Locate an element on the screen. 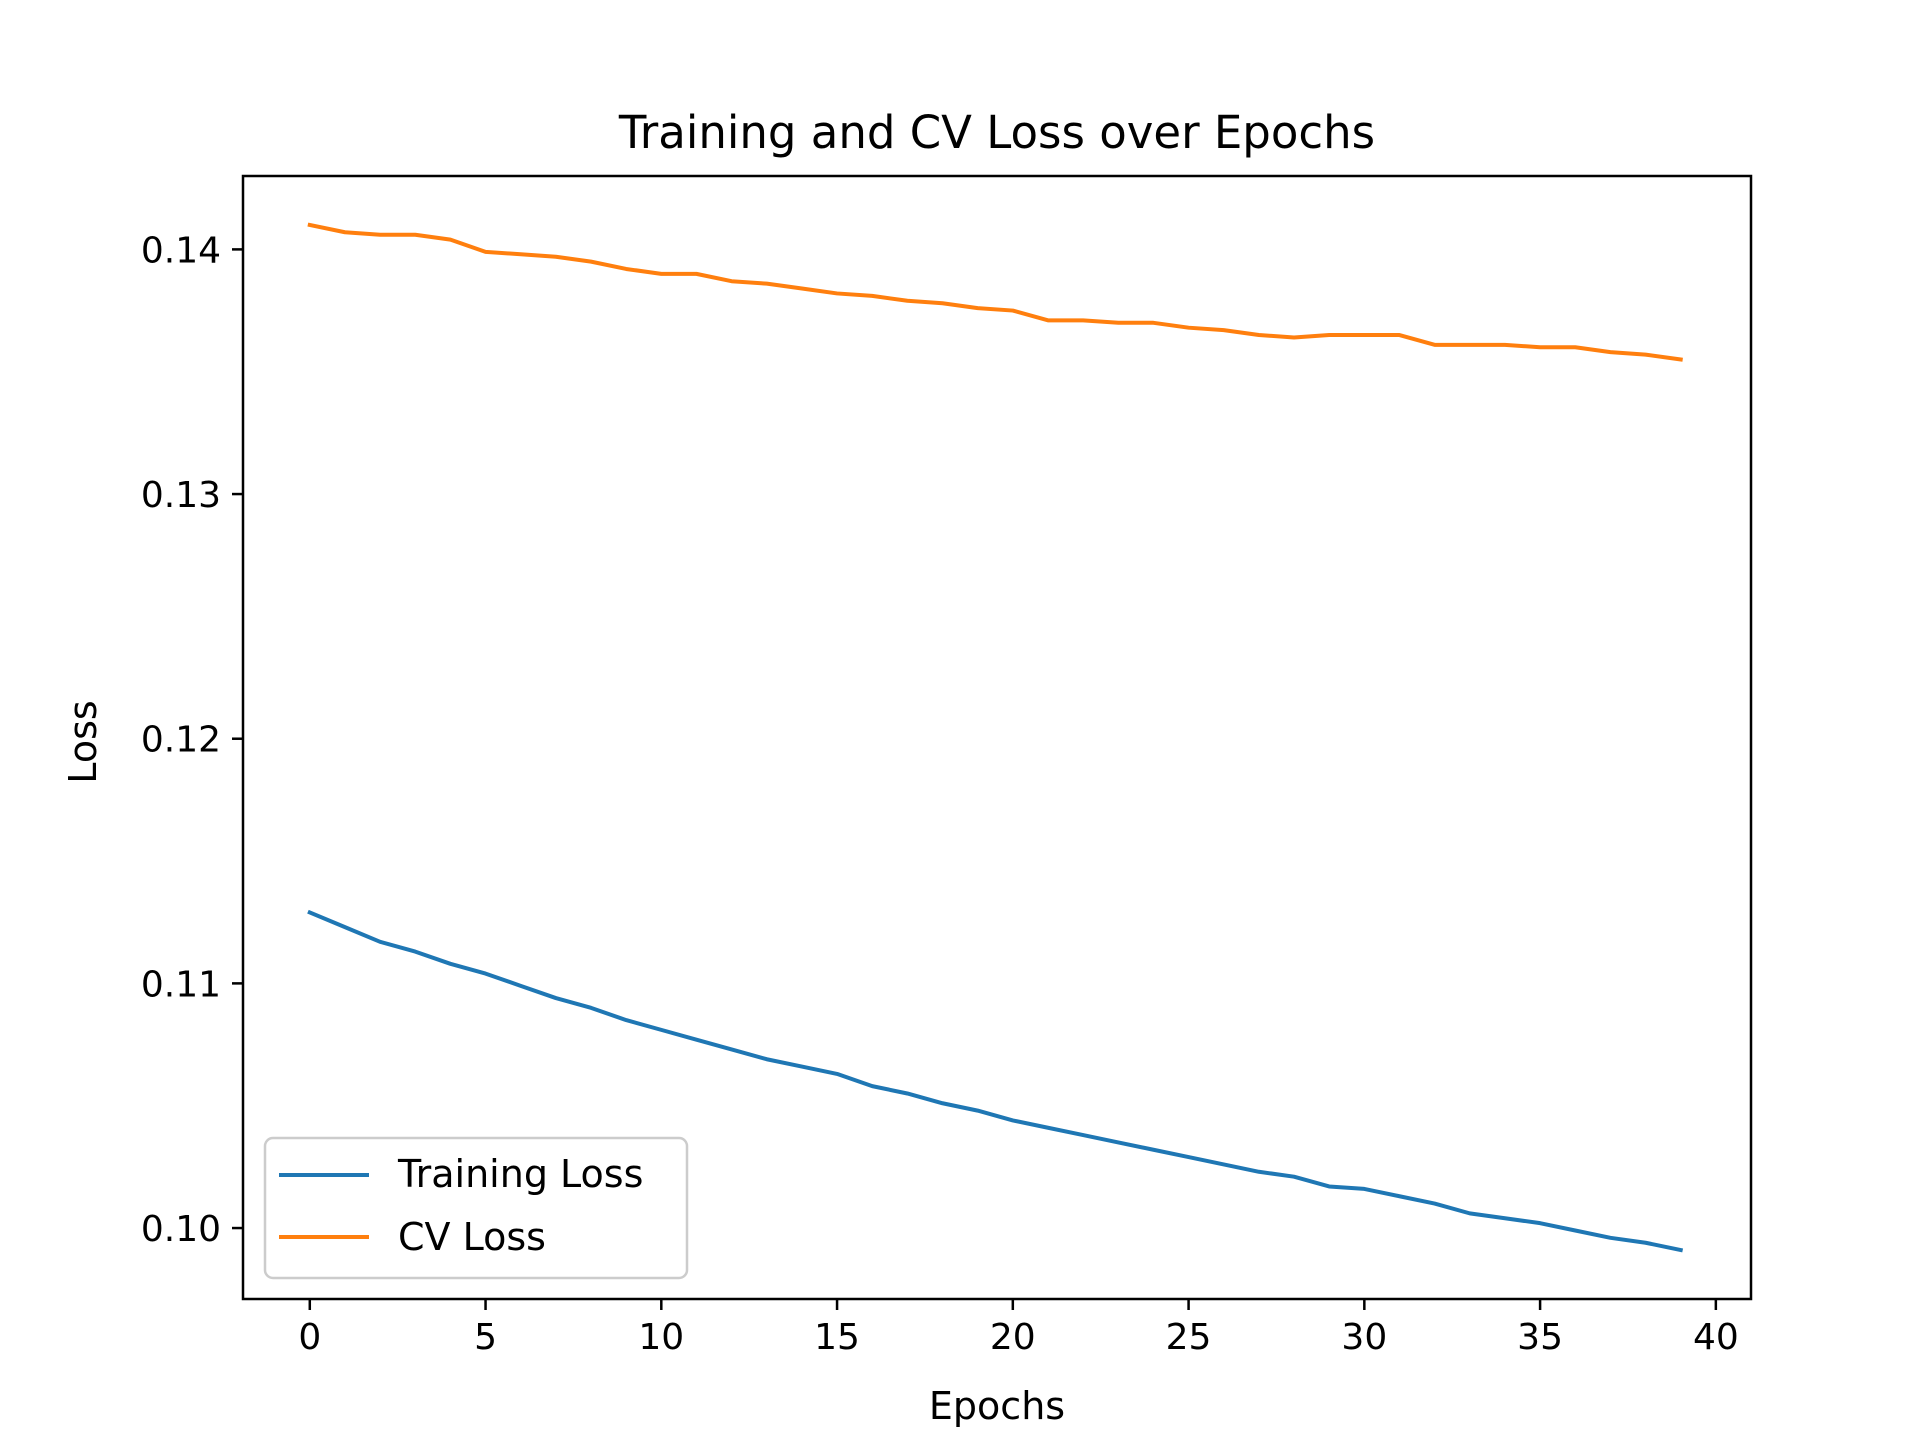  y-tick-label: 0.10 is located at coordinates (181, 1229).